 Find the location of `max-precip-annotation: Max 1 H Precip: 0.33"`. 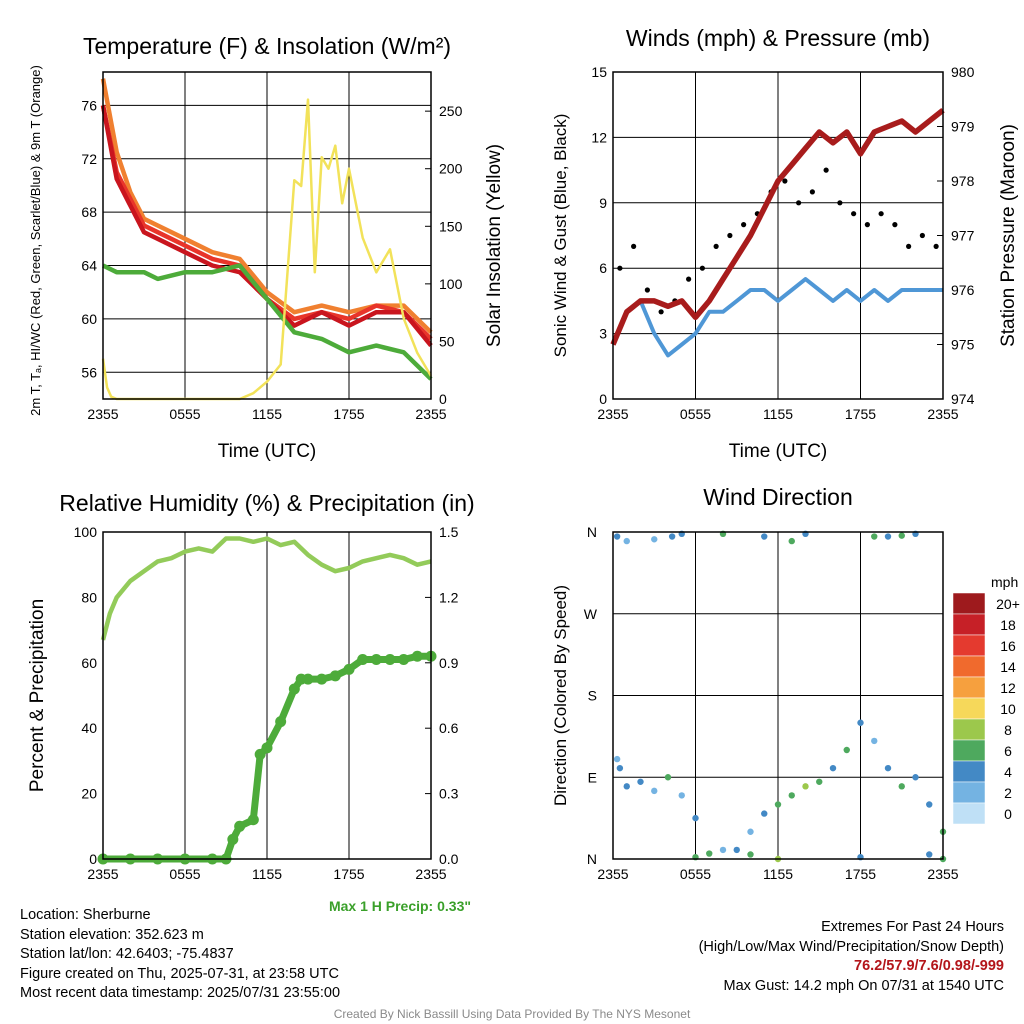

max-precip-annotation: Max 1 H Precip: 0.33" is located at coordinates (400, 906).